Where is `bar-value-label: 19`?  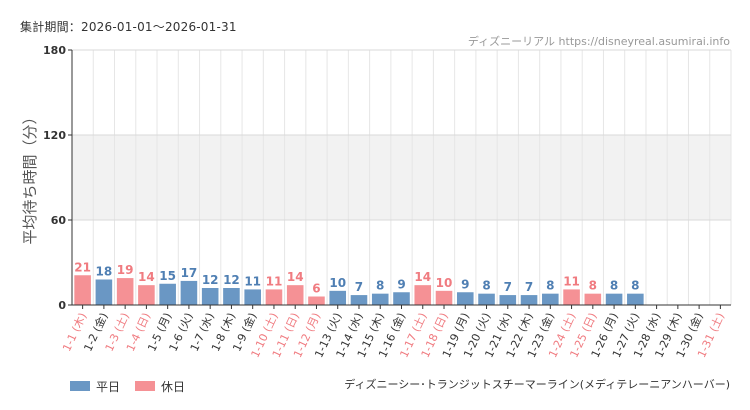
bar-value-label: 19 is located at coordinates (125, 270).